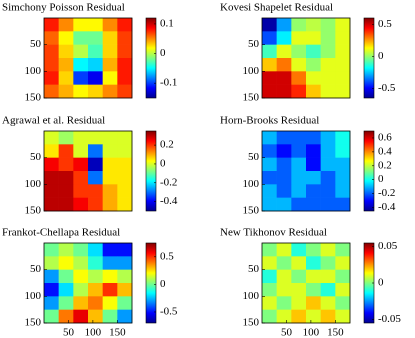 This screenshot has width=415, height=338. Describe the element at coordinates (387, 207) in the screenshot. I see `colorbar-tick-label: -0.4` at that location.